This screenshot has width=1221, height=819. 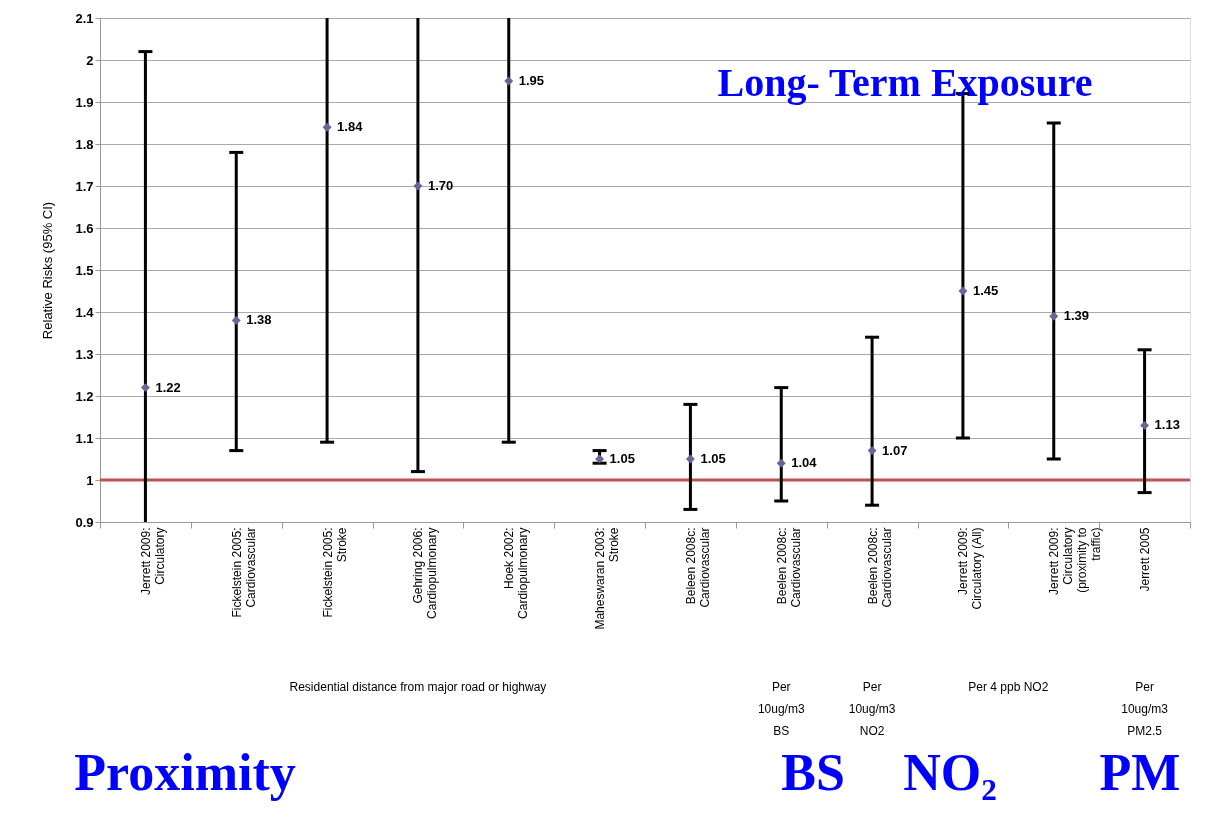 What do you see at coordinates (607, 578) in the screenshot?
I see `x-tick-label: Maheswaran 2003: Stroke` at bounding box center [607, 578].